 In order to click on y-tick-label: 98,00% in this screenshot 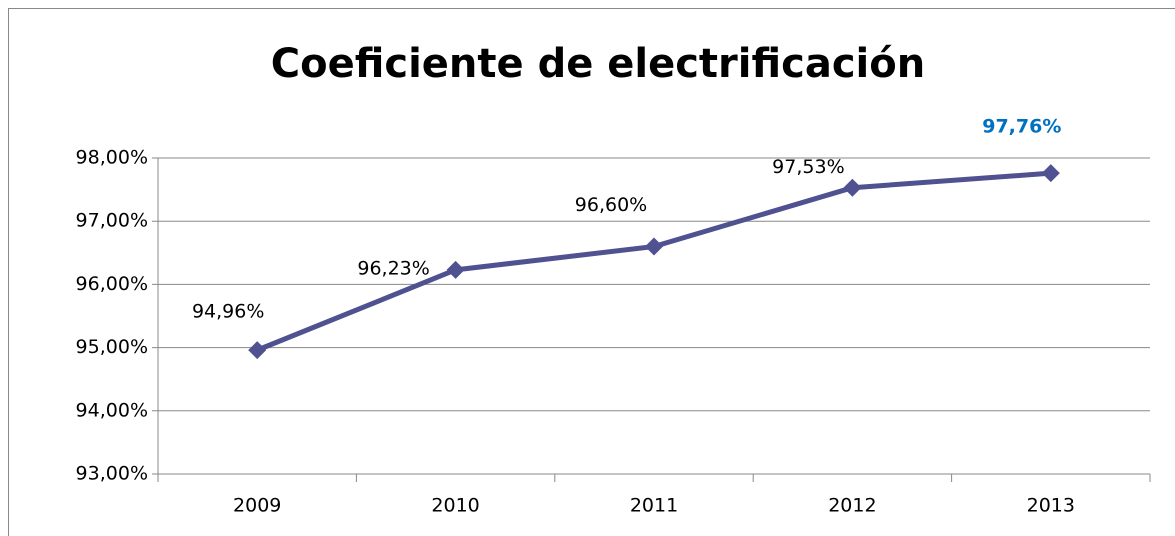, I will do `click(112, 158)`.